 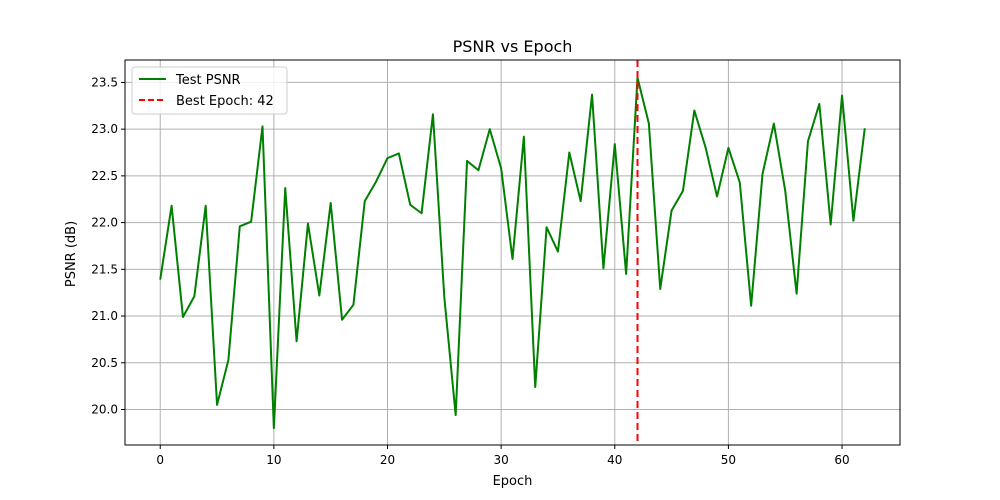 I want to click on chart-title: PSNR vs Epoch, so click(x=513, y=46).